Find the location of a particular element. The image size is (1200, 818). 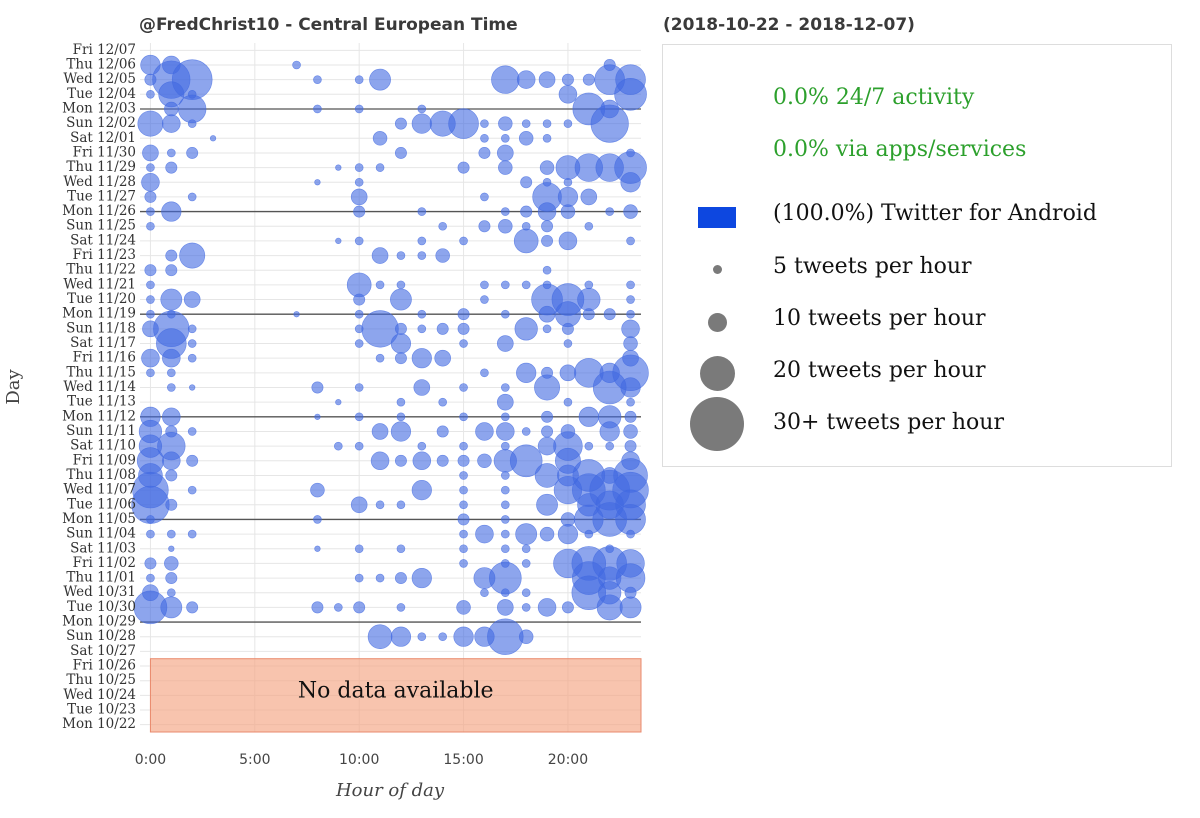

y-tick-label: Sun 11/11 is located at coordinates (101, 431).